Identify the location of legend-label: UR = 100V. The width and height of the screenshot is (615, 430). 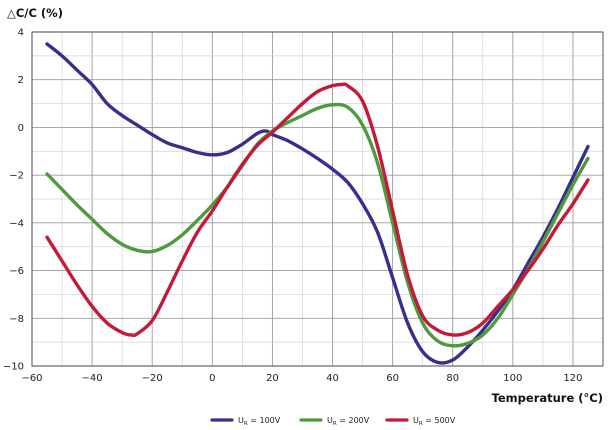
(259, 421).